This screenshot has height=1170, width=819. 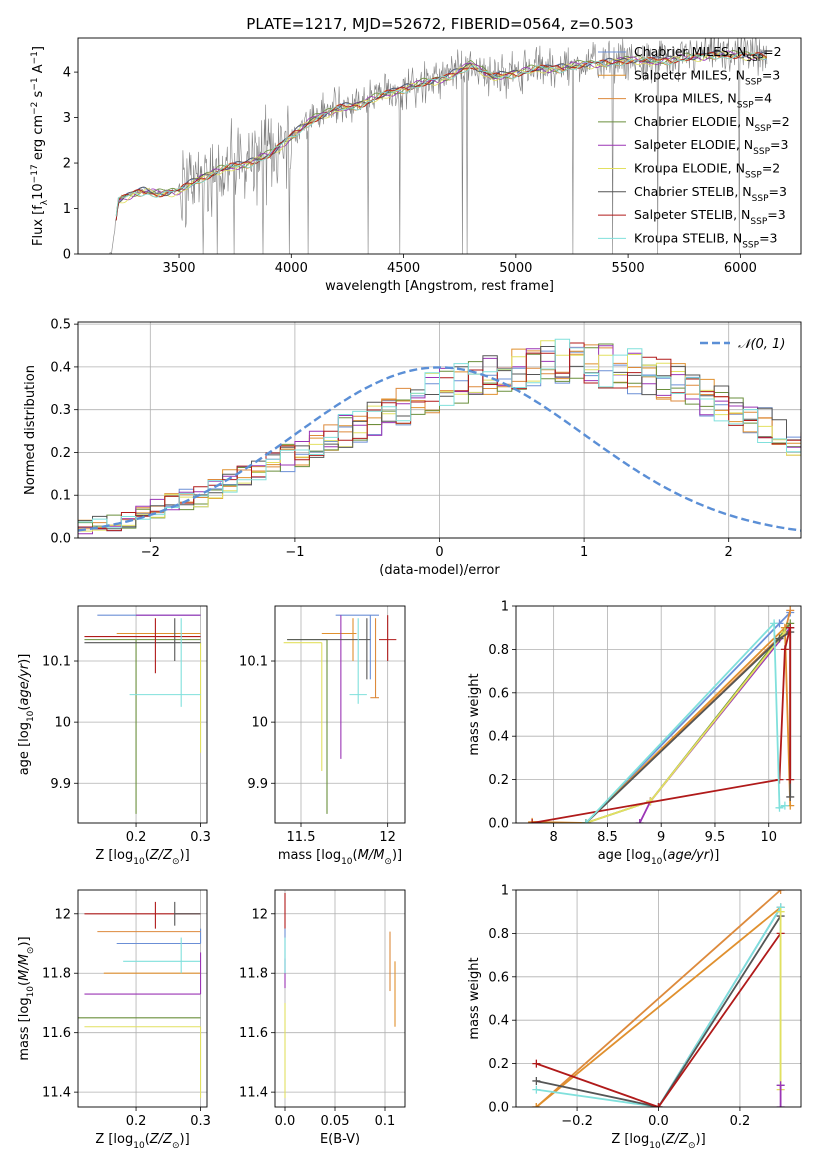 What do you see at coordinates (26, 998) in the screenshot?
I see `mass-vs-Z-ylabel: mass [log10(M/M⊙)]` at bounding box center [26, 998].